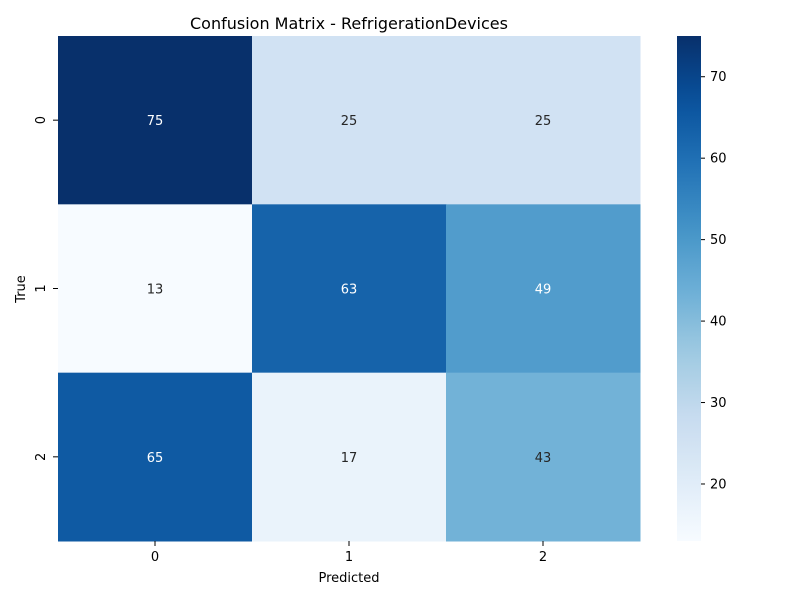 This screenshot has width=800, height=604. I want to click on cell-value-label: 49, so click(543, 290).